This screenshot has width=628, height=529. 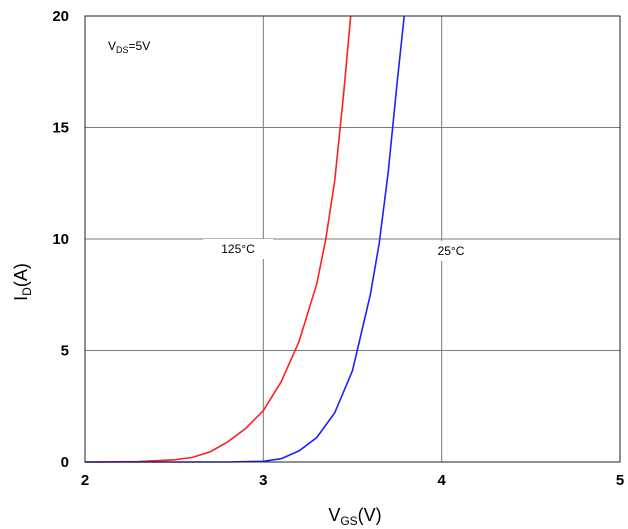 I want to click on x-axis-label-main: V, so click(x=334, y=515).